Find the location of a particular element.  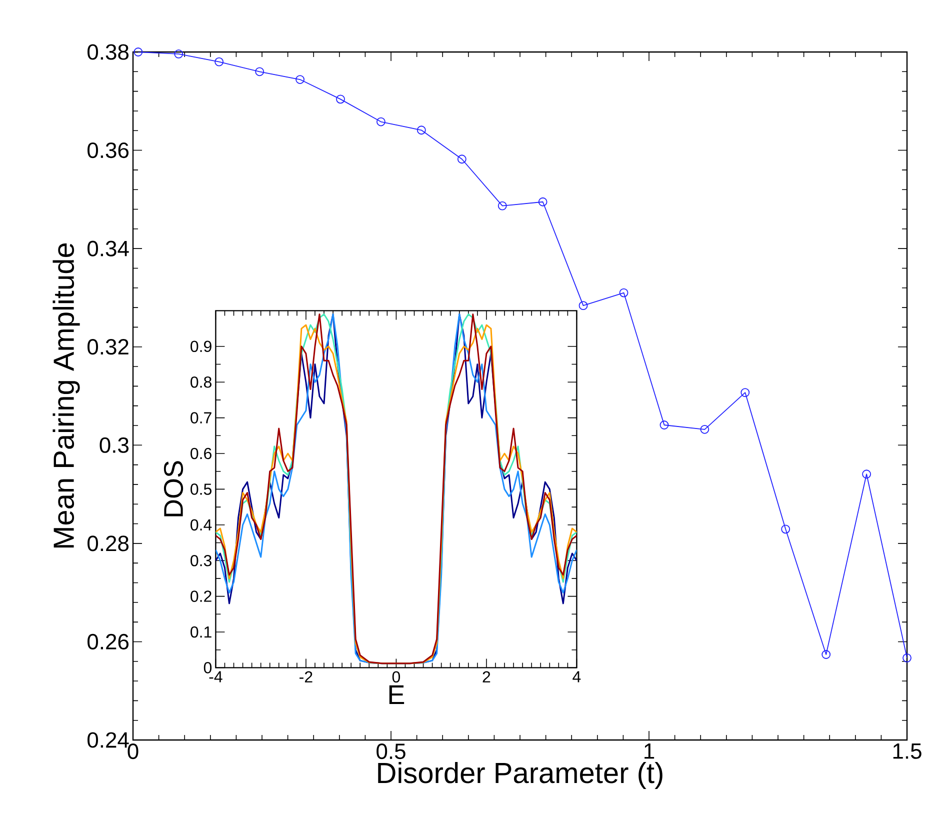

y-tick-label: 0.24 is located at coordinates (108, 740).